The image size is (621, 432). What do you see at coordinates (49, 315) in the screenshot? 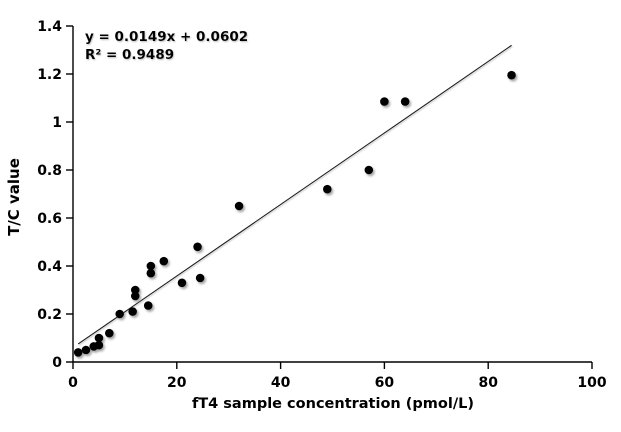
I see `y-tick-label: 0.2` at bounding box center [49, 315].